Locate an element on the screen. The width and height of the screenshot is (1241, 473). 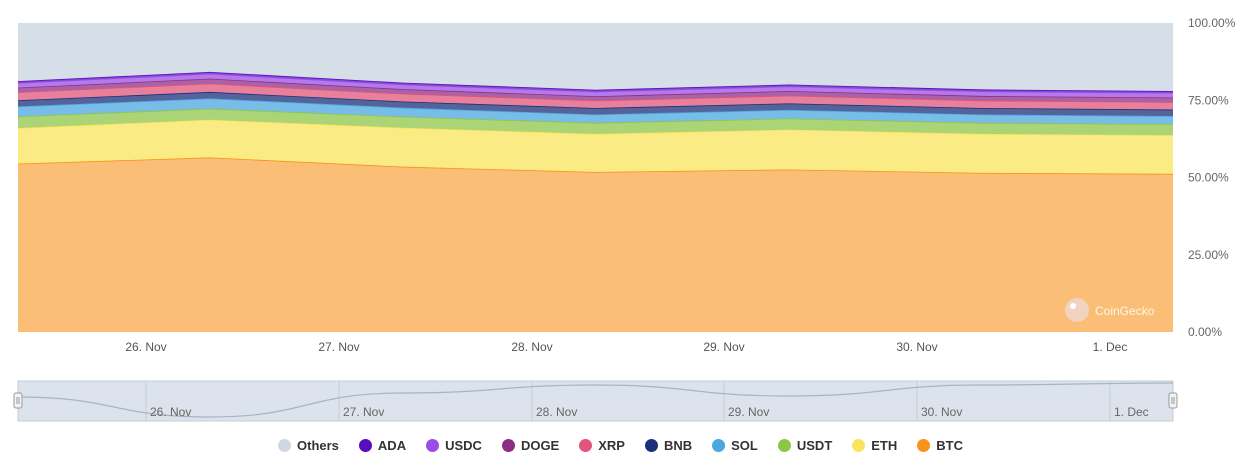
x-tick-label: 27. Nov is located at coordinates (338, 347).